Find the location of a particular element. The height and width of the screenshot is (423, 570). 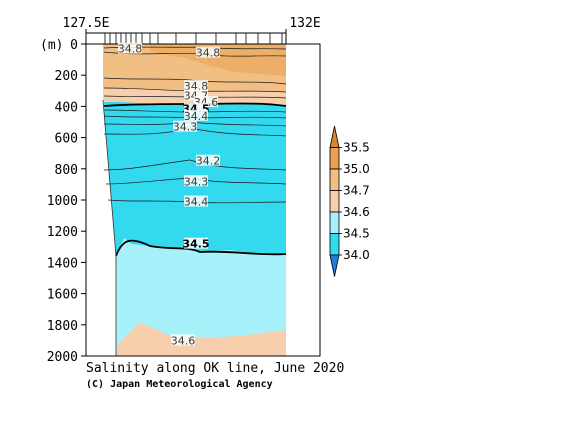

contour-label: 34.5 is located at coordinates (195, 244).